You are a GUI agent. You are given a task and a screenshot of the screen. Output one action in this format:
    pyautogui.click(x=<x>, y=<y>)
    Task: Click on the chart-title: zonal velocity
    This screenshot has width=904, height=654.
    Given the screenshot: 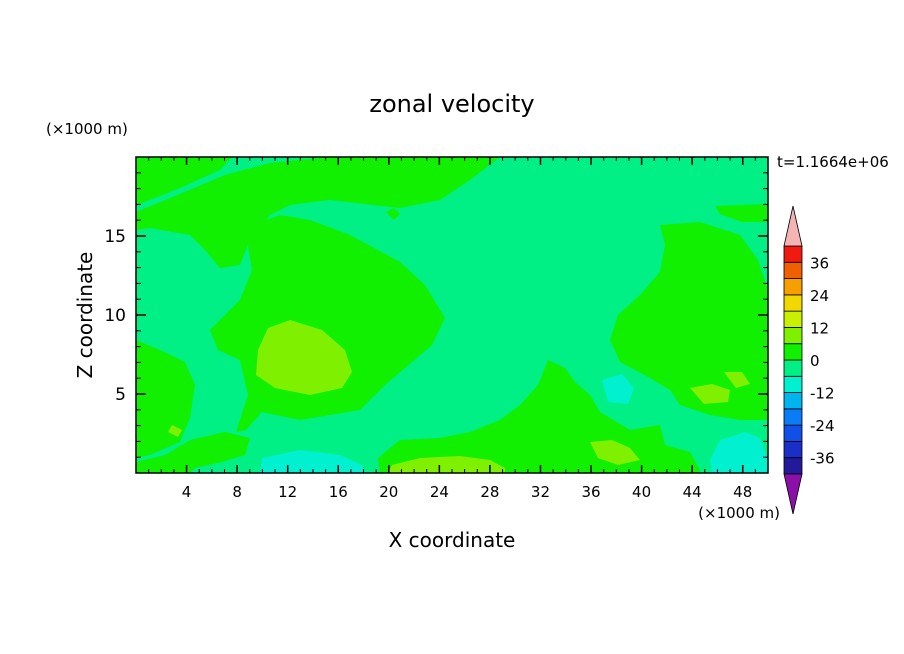 What is the action you would take?
    pyautogui.click(x=451, y=104)
    